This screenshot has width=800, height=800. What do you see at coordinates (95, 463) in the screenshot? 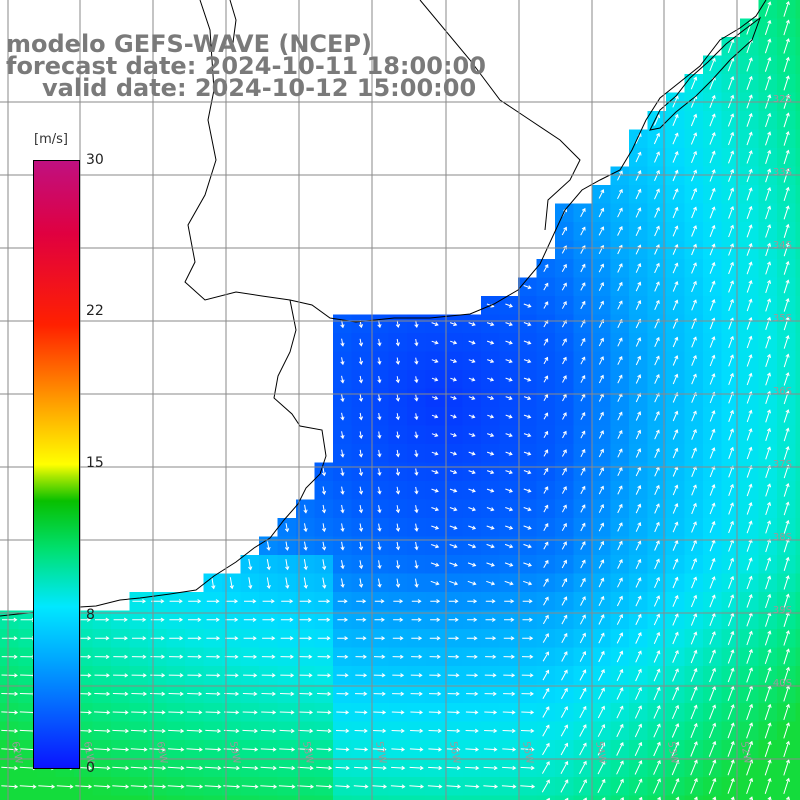
I see `colorbar-tick-15: 15` at bounding box center [95, 463].